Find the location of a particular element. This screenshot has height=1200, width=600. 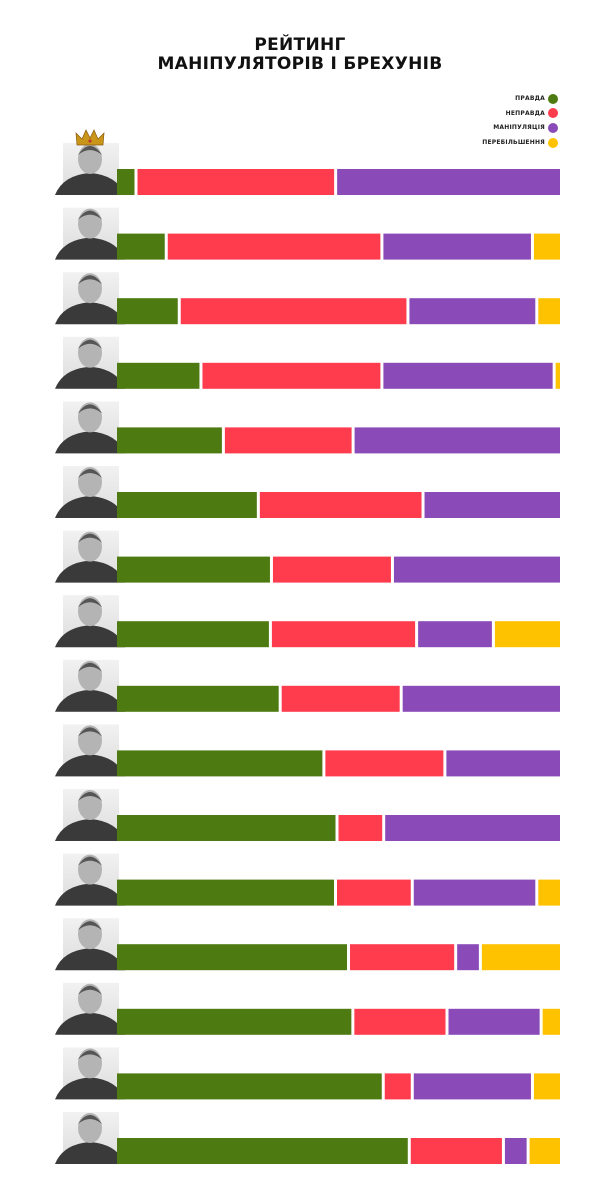

legend-item-truth: ПРАВДА is located at coordinates (520, 98).